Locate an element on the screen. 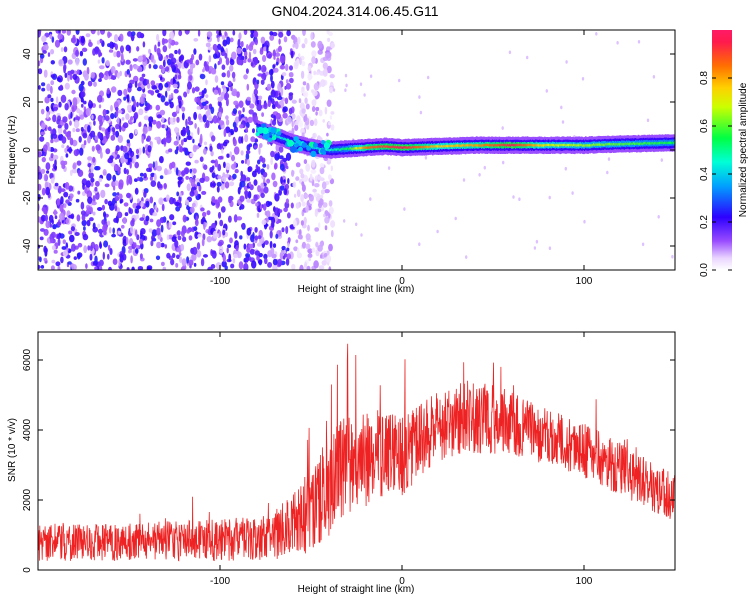 The image size is (750, 605). colorbar-tick-label: 0.8 is located at coordinates (704, 78).